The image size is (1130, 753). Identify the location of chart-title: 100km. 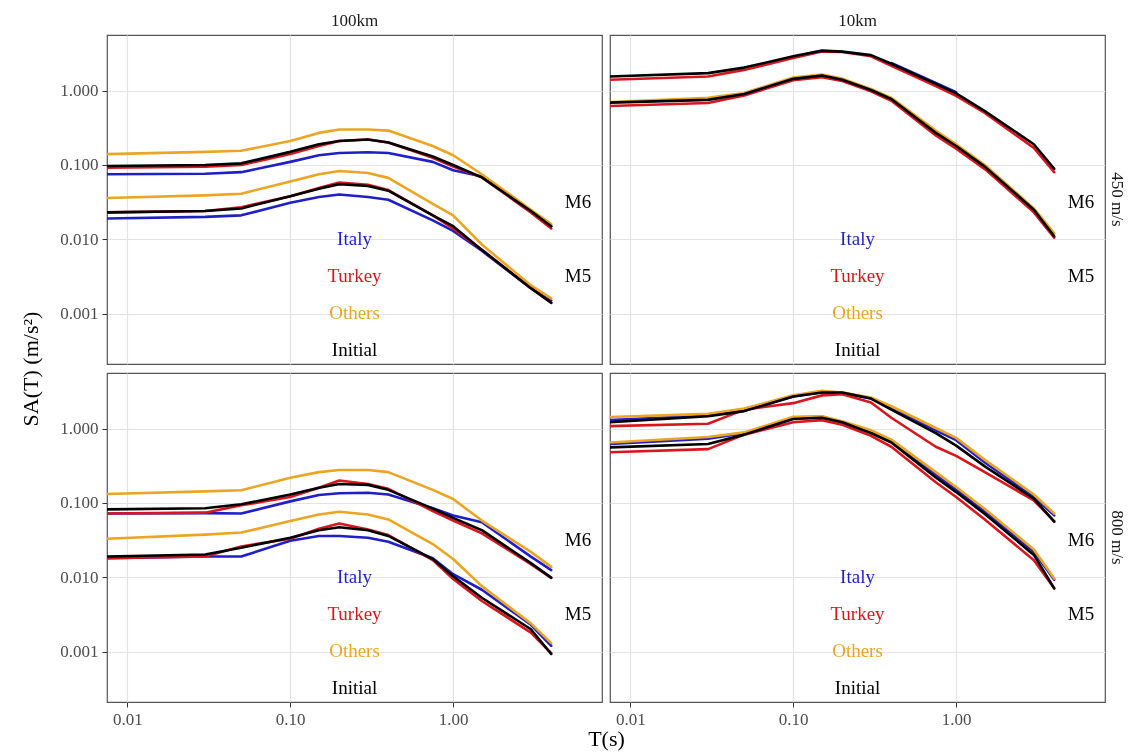
(354, 20).